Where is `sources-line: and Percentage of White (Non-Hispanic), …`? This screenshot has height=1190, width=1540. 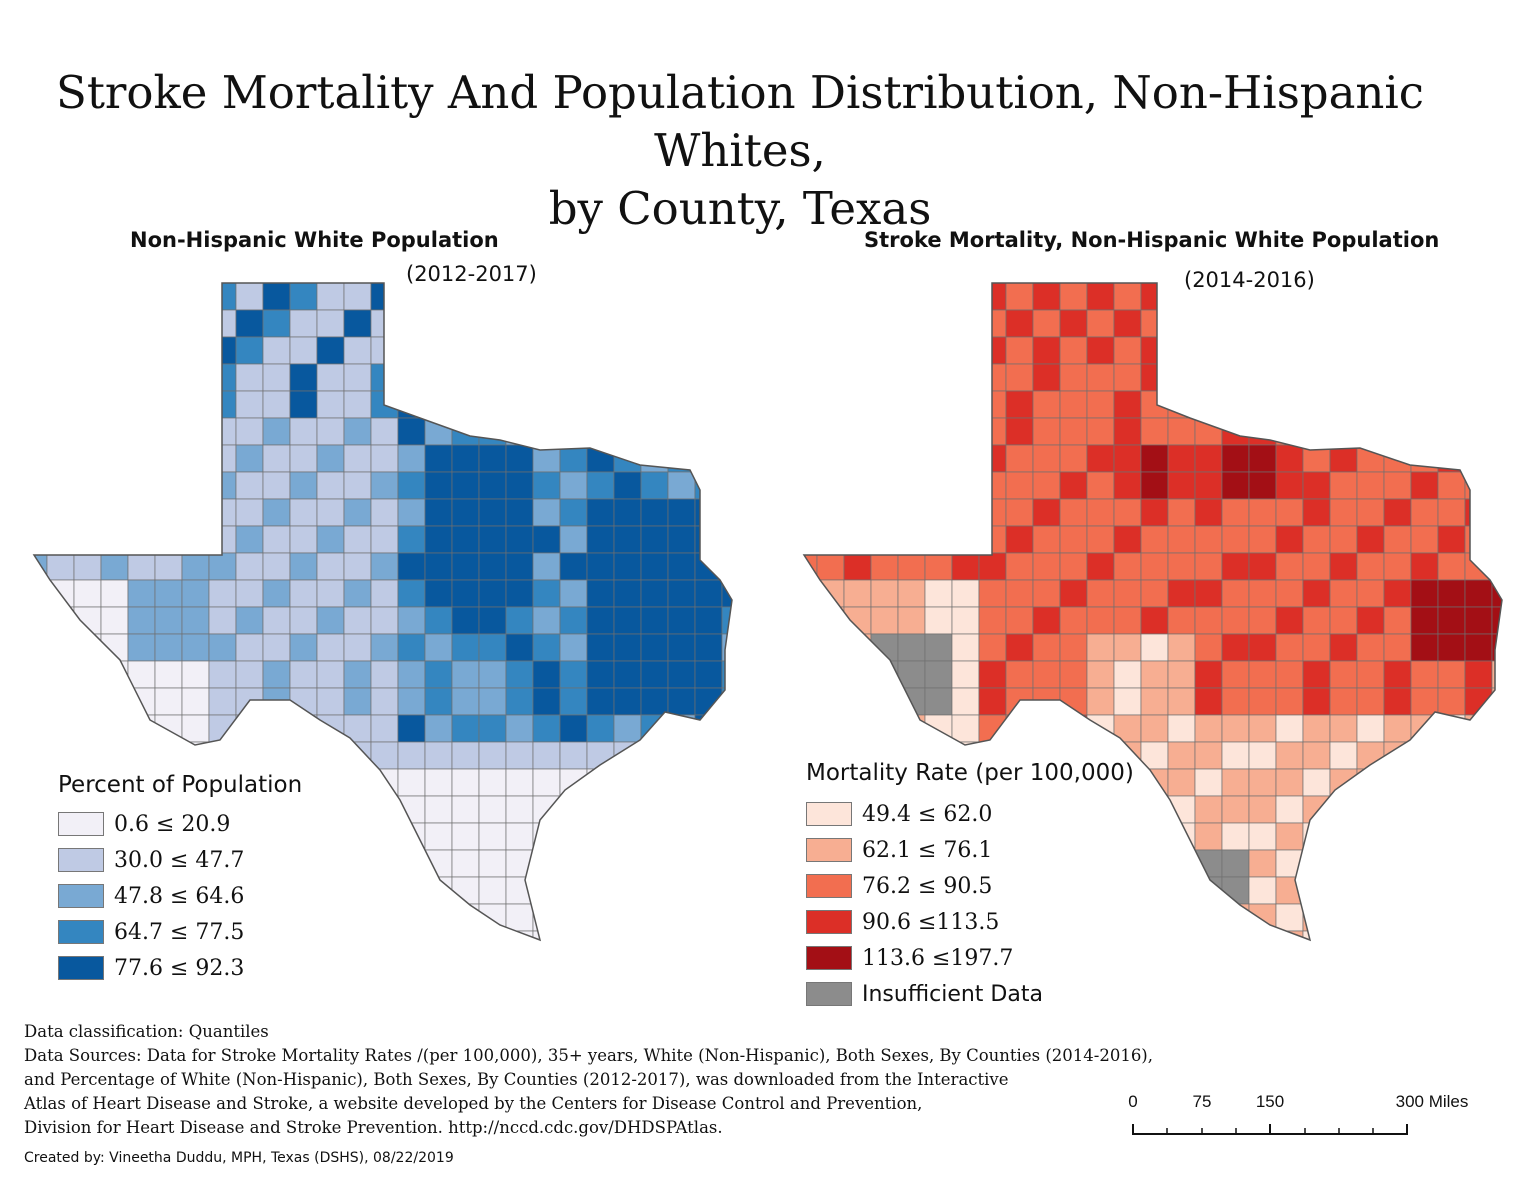 sources-line: and Percentage of White (Non-Hispanic), … is located at coordinates (516, 1079).